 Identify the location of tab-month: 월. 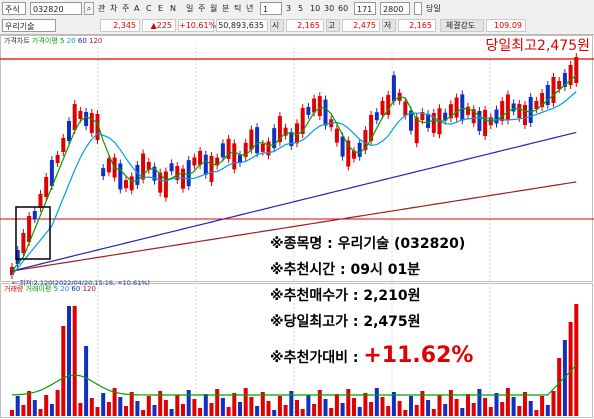
(214, 8).